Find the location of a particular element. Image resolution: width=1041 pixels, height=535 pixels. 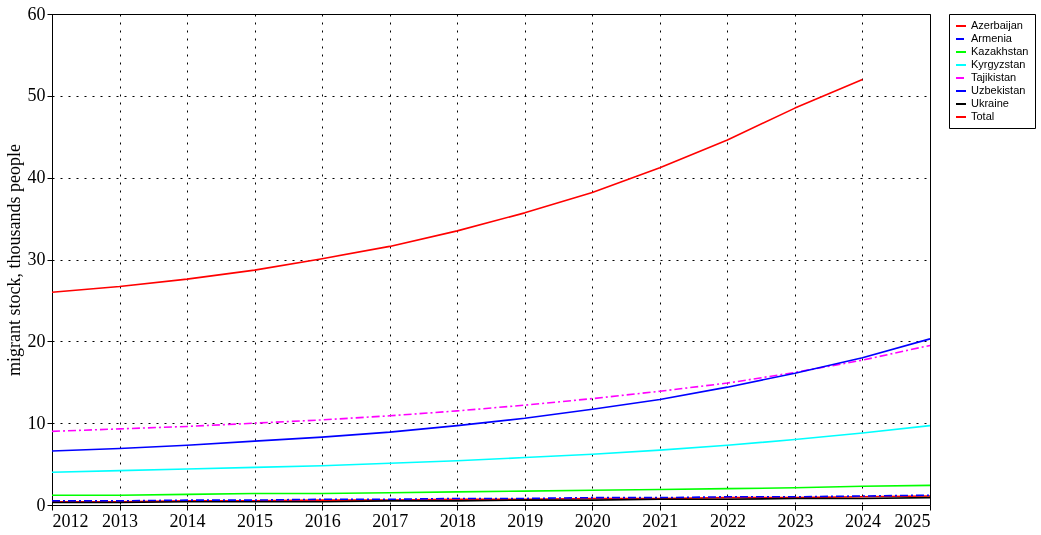

x-tick-label: 2014 is located at coordinates (187, 520).